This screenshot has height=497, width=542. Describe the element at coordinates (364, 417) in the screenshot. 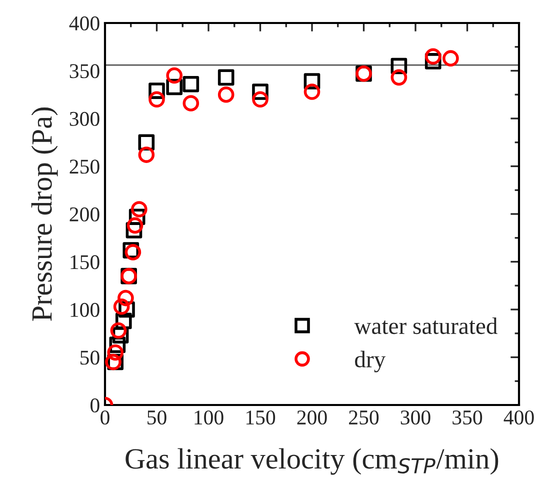

I see `x-tick-label: 250` at that location.